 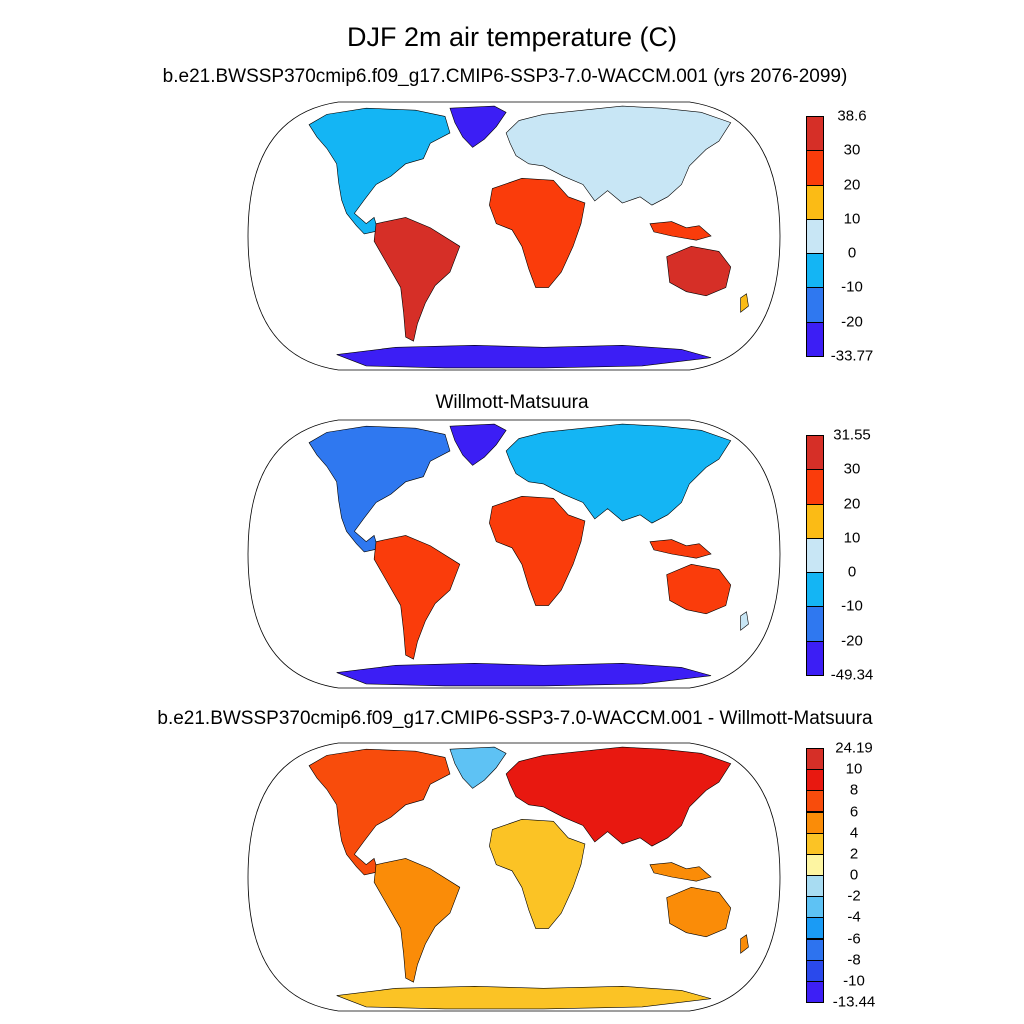 I want to click on colorbar-label: -49.34, so click(x=852, y=675).